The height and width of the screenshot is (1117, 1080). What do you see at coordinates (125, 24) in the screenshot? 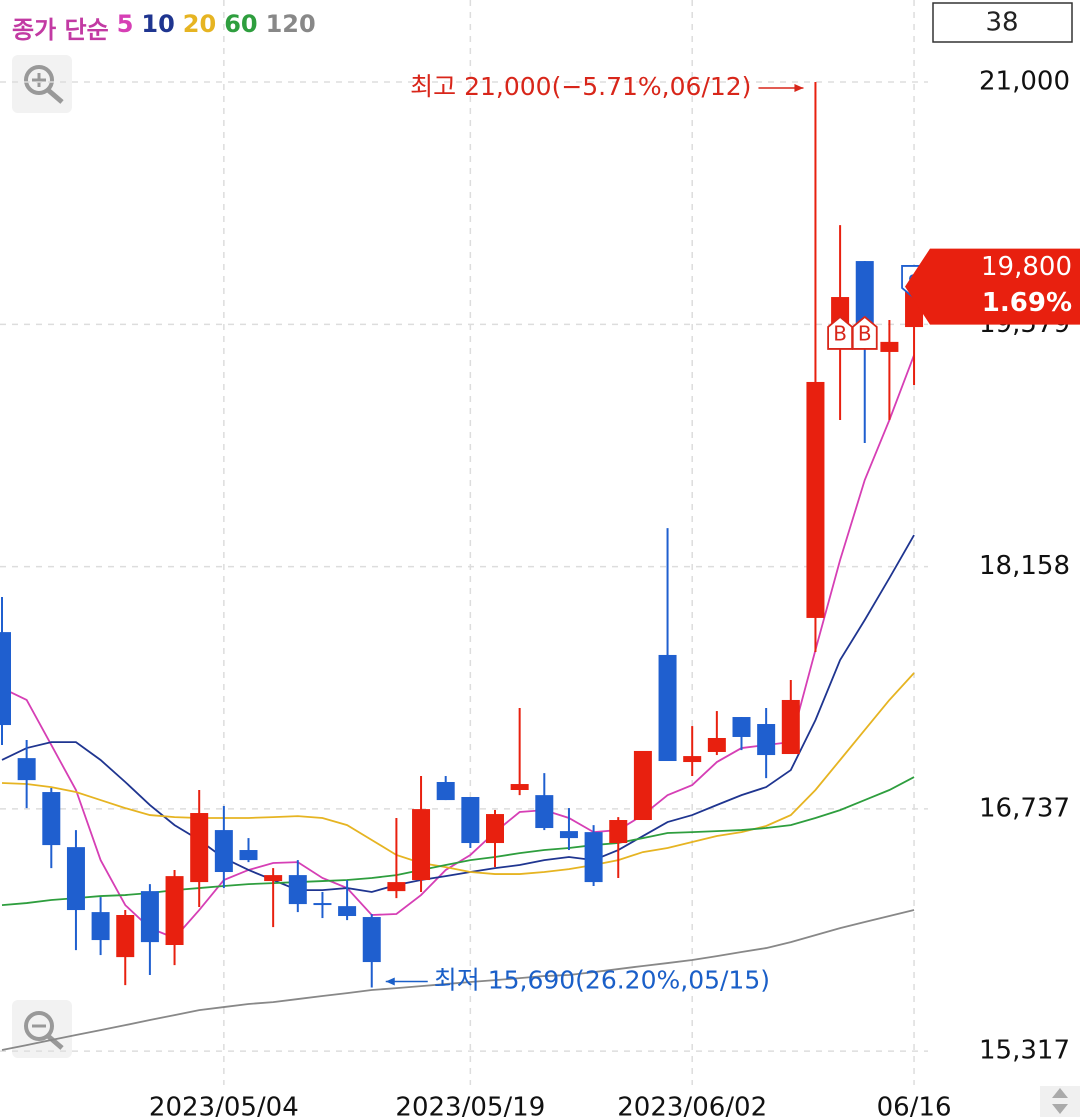
I see `legend-item: 5` at bounding box center [125, 24].